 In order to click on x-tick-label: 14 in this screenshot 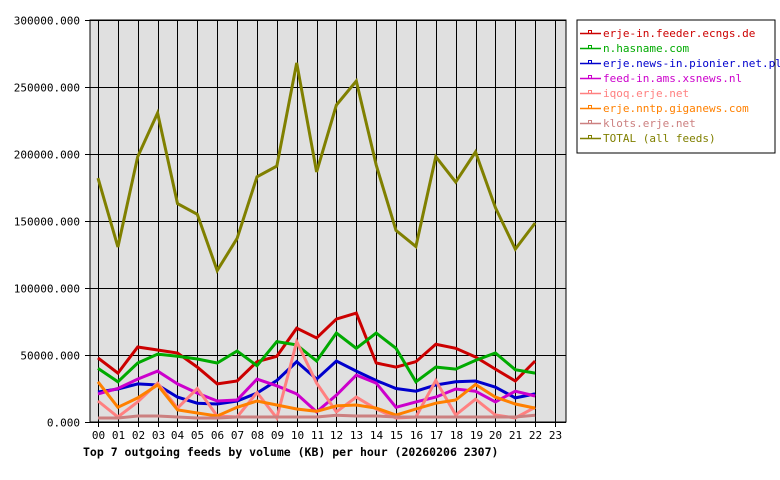, I will do `click(377, 435)`.